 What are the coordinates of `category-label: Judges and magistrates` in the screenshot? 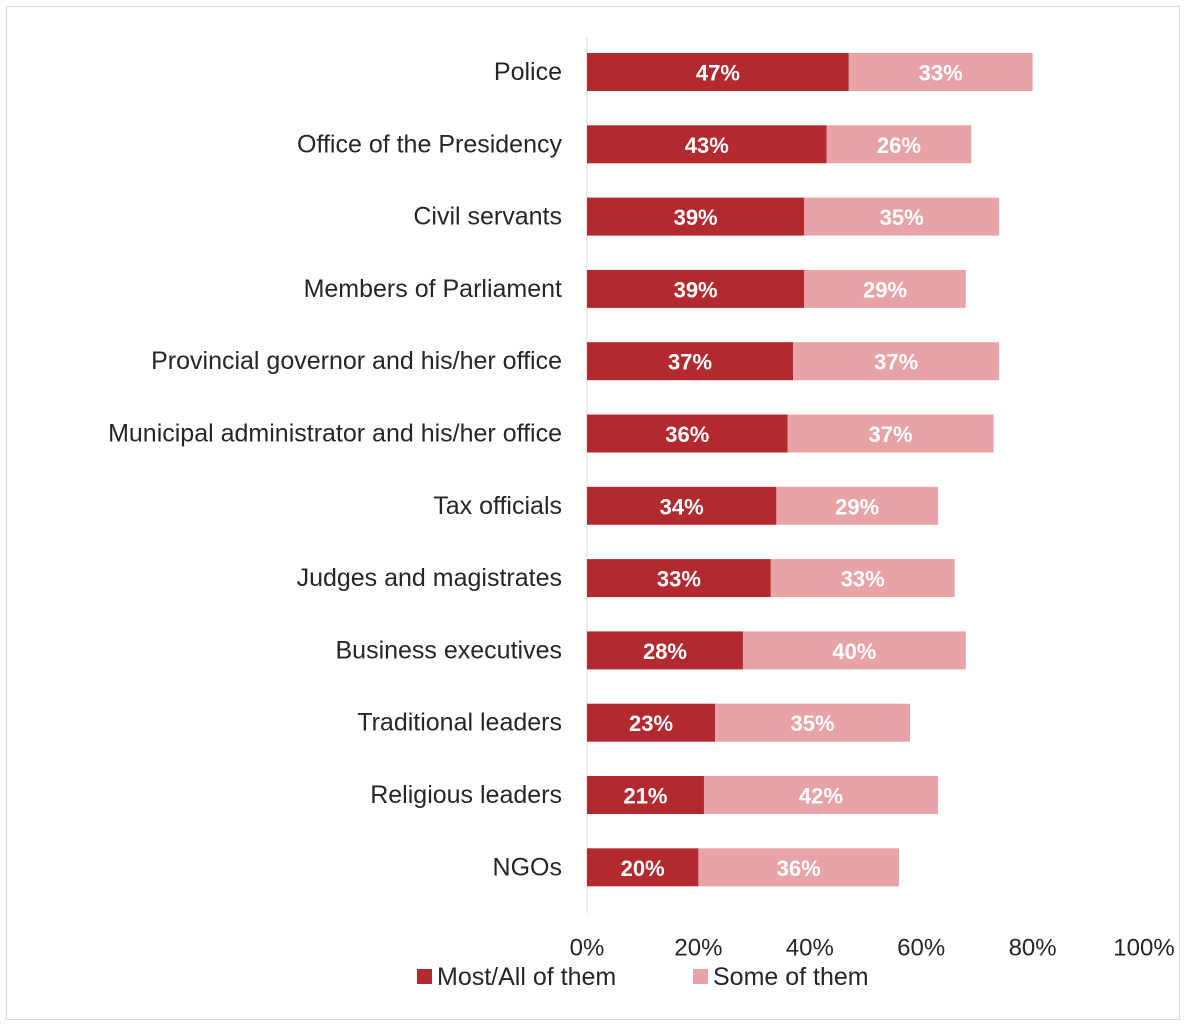 It's located at (429, 578).